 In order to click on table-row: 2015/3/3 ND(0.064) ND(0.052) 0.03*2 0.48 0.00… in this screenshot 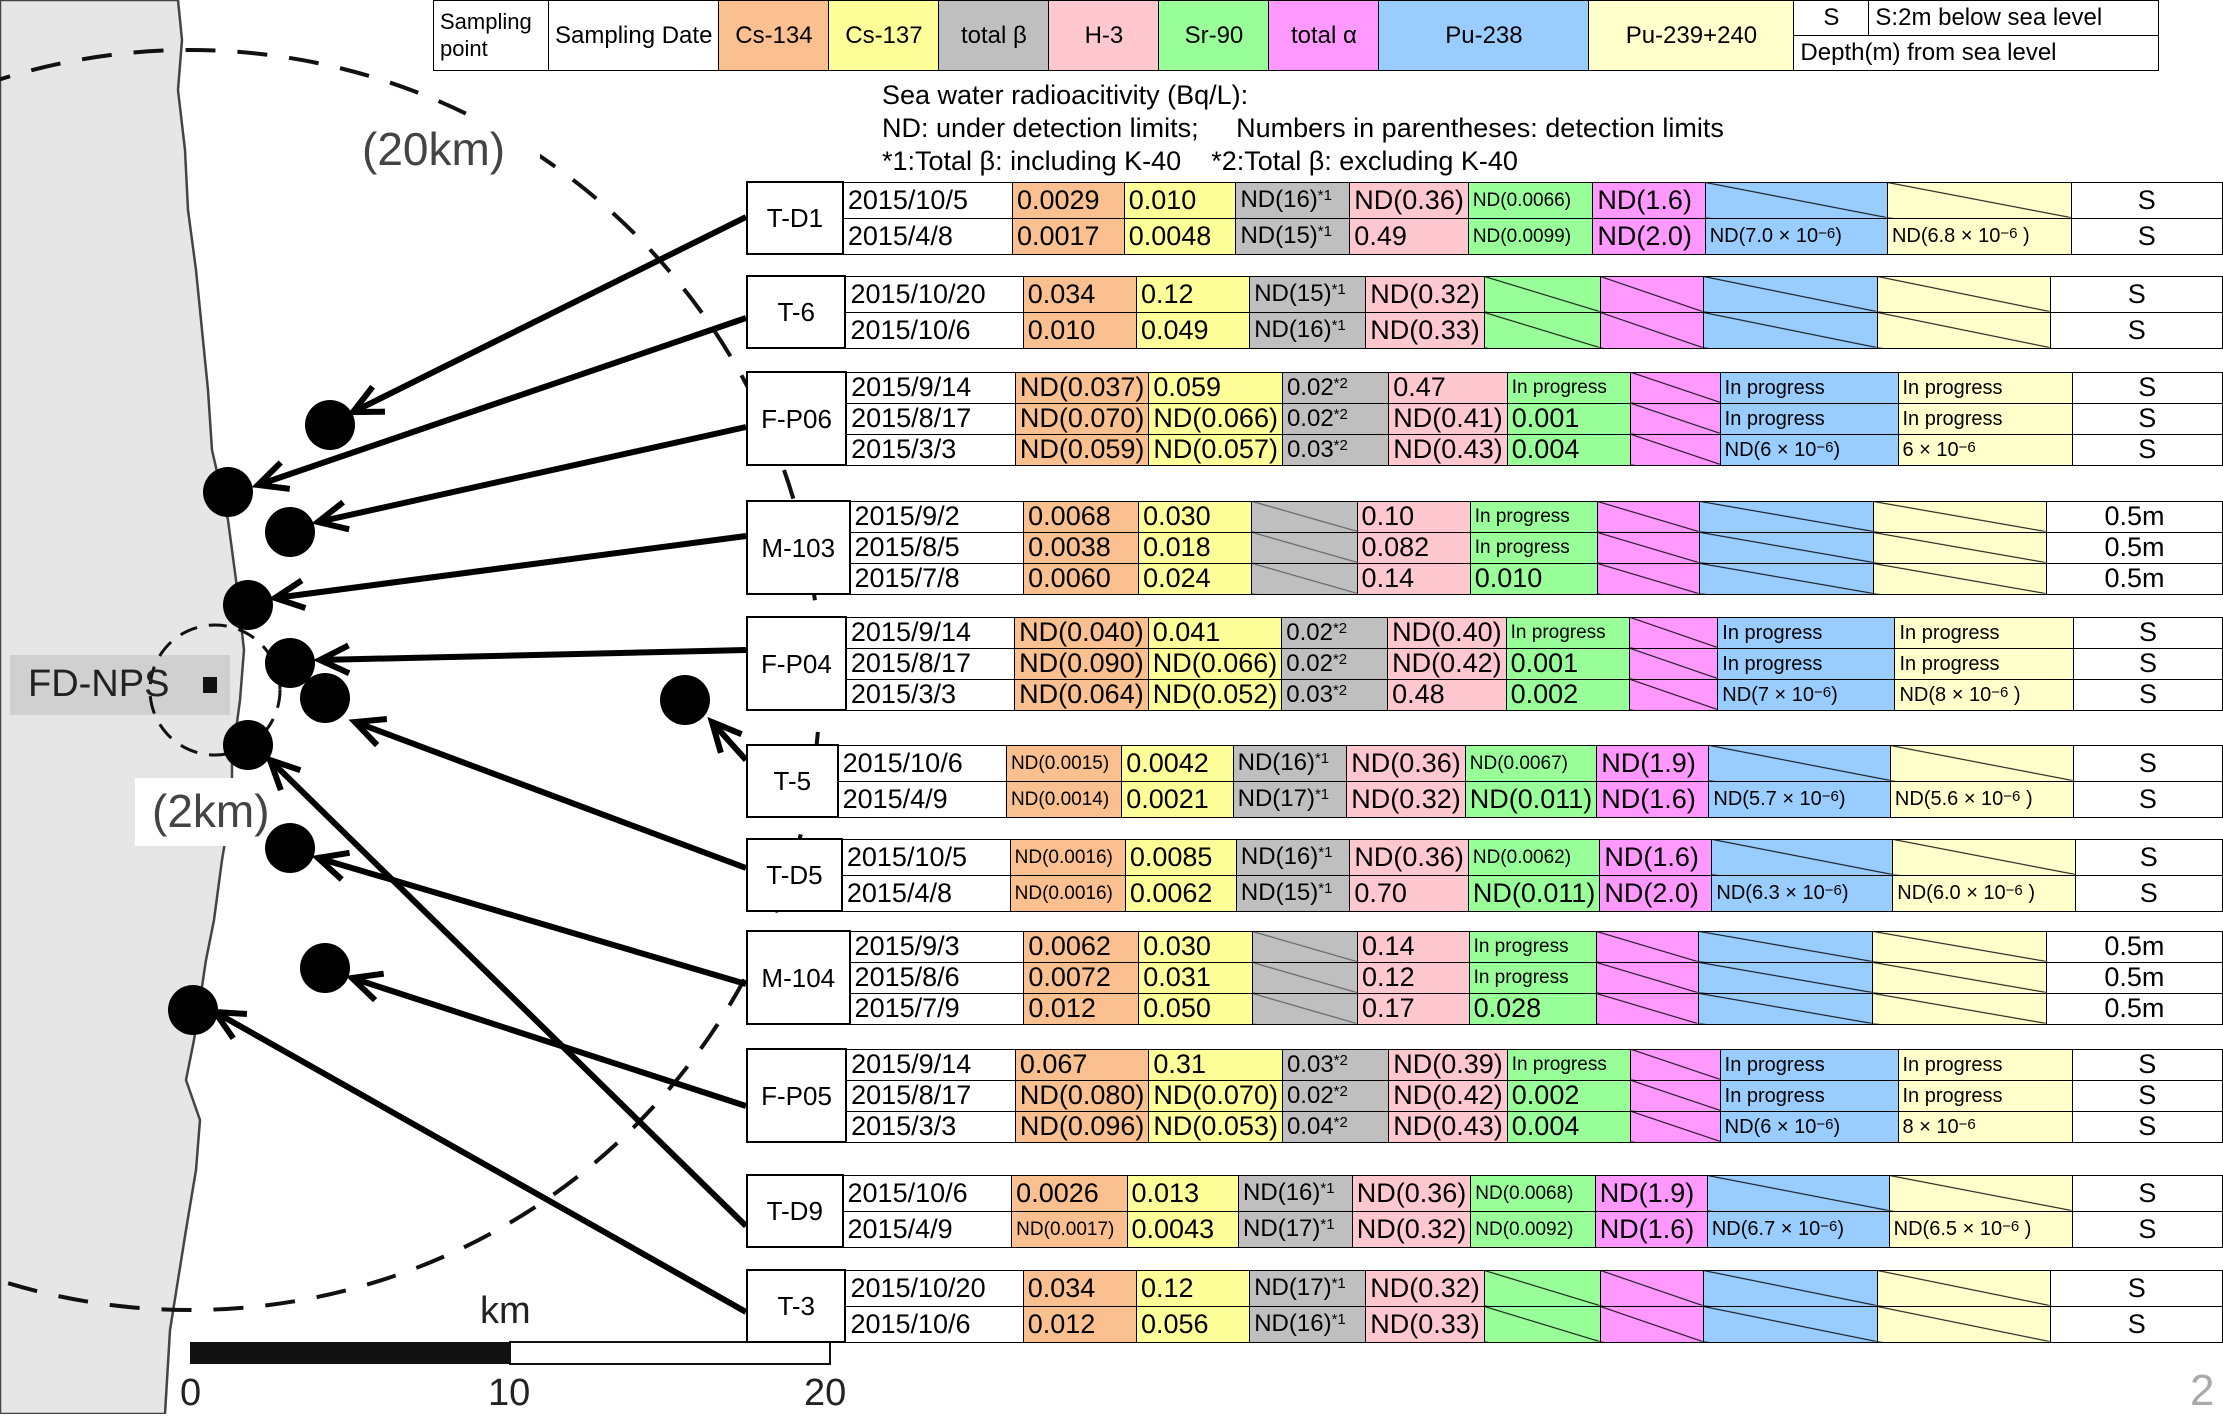, I will do `click(1485, 694)`.